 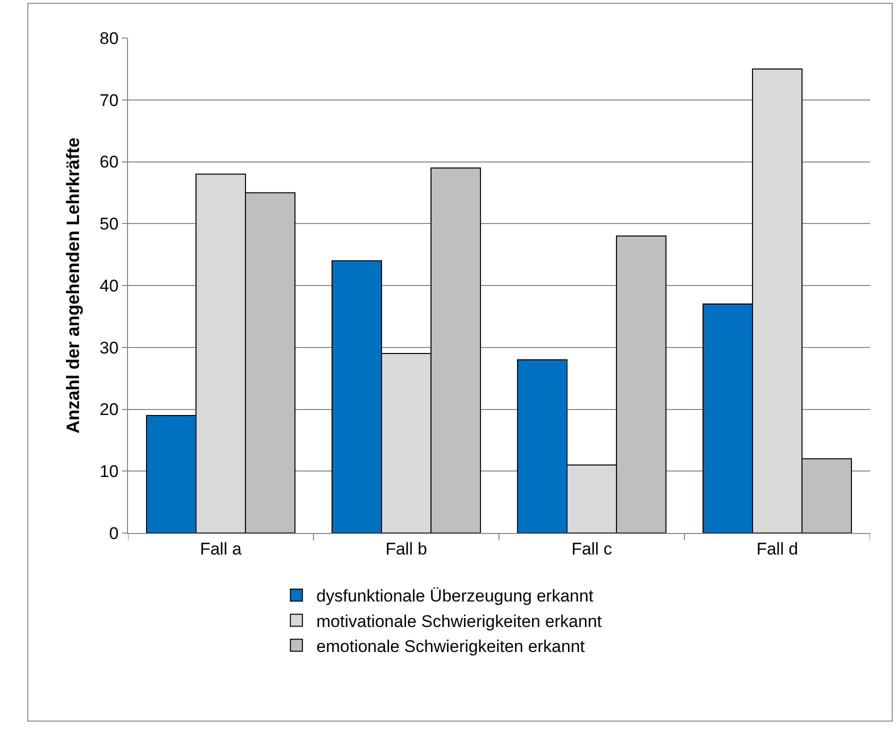 What do you see at coordinates (777, 548) in the screenshot?
I see `x-tick-label: Fall d` at bounding box center [777, 548].